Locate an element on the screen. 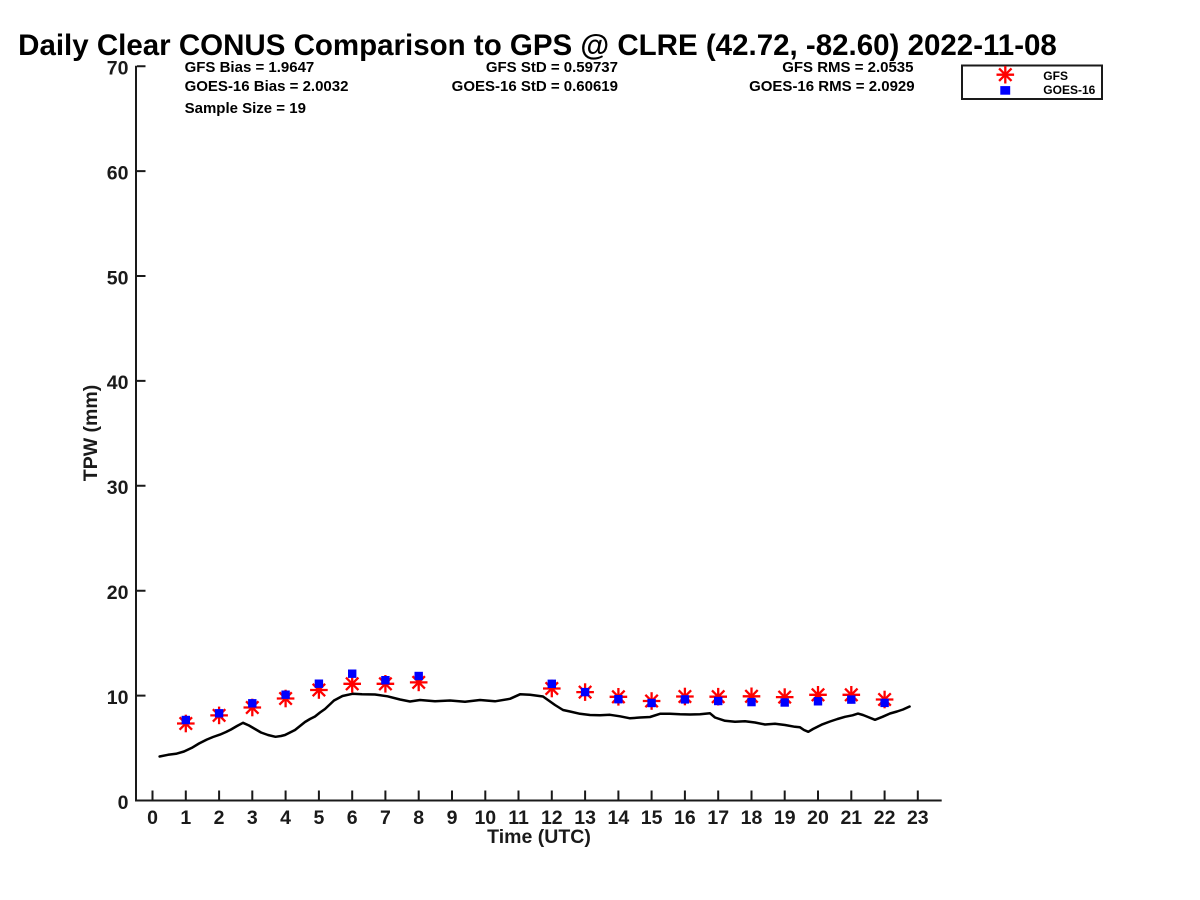 The image size is (1200, 900). svg-text: GFS Bias = 1.9647 is located at coordinates (250, 67).